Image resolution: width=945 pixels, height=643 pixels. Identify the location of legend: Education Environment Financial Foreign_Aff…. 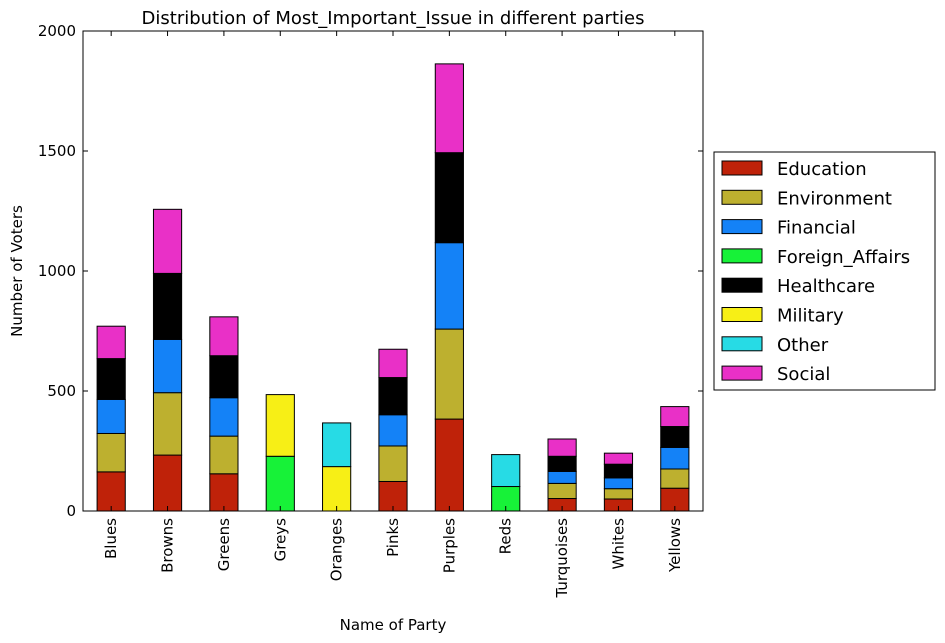
(824, 271).